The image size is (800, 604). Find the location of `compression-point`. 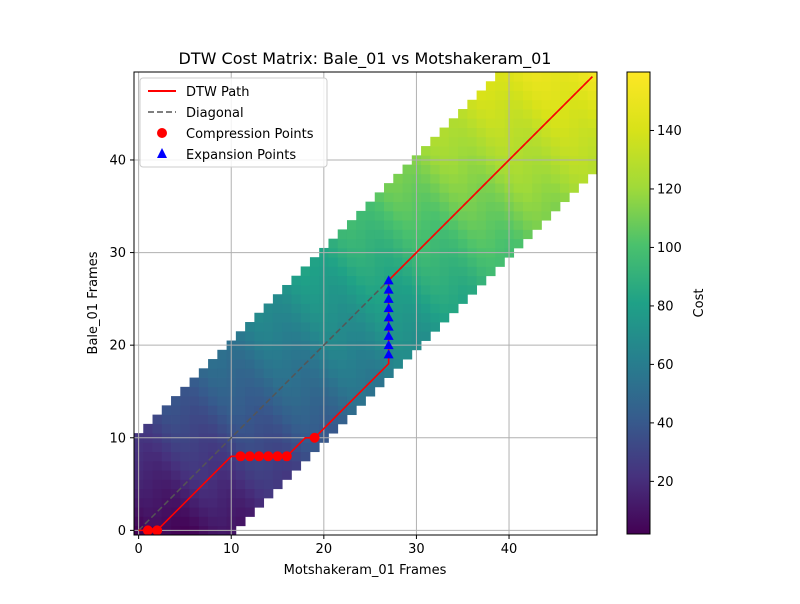

compression-point is located at coordinates (240, 456).